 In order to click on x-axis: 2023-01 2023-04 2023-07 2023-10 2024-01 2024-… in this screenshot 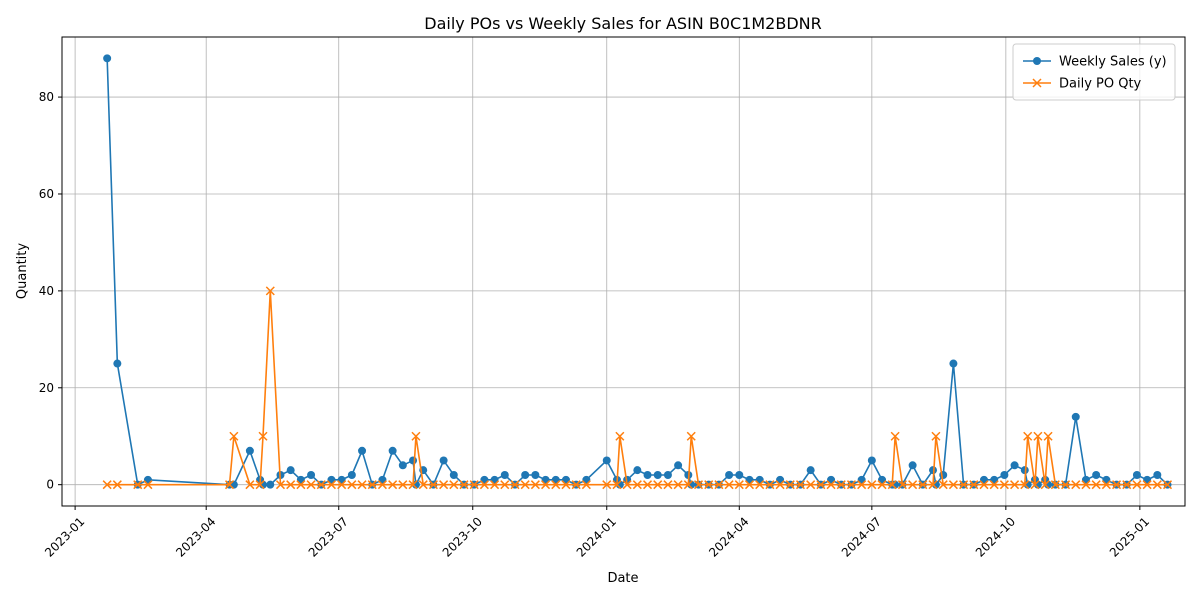, I will do `click(597, 533)`.